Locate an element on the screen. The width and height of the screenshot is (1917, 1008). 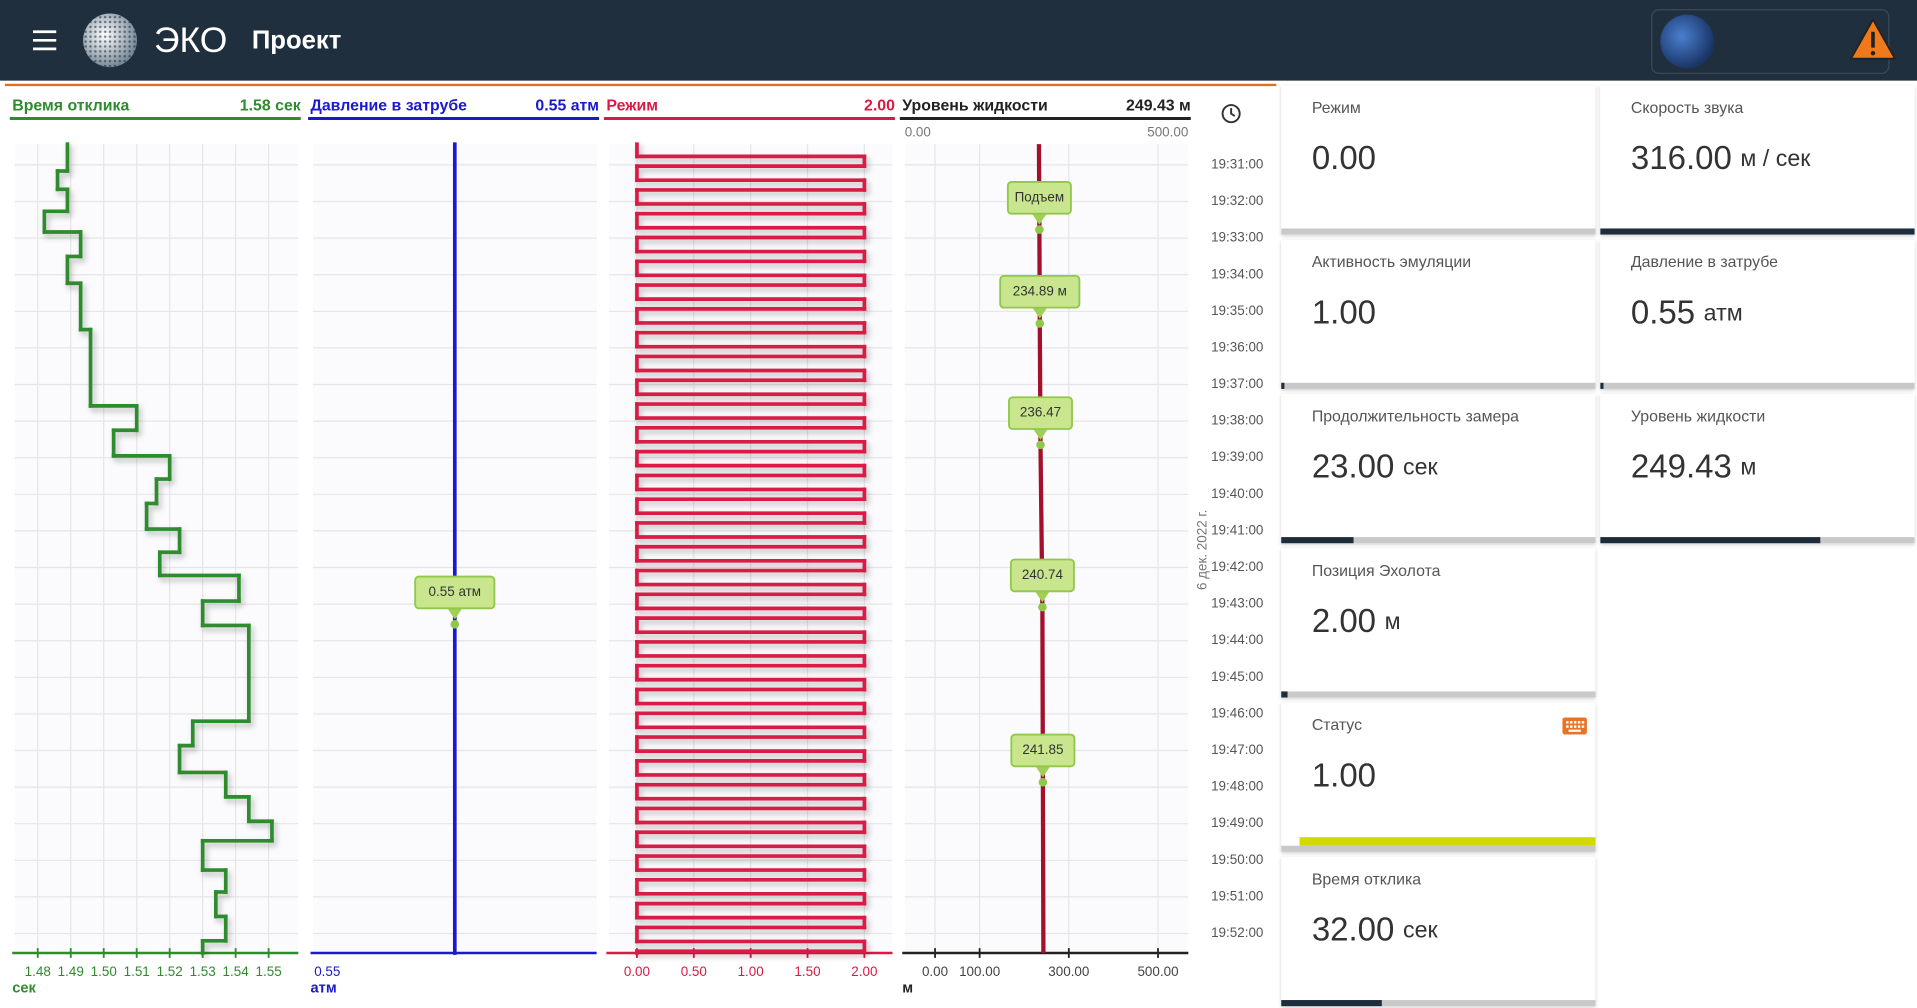
x-tick-label: 0.50 is located at coordinates (694, 971).